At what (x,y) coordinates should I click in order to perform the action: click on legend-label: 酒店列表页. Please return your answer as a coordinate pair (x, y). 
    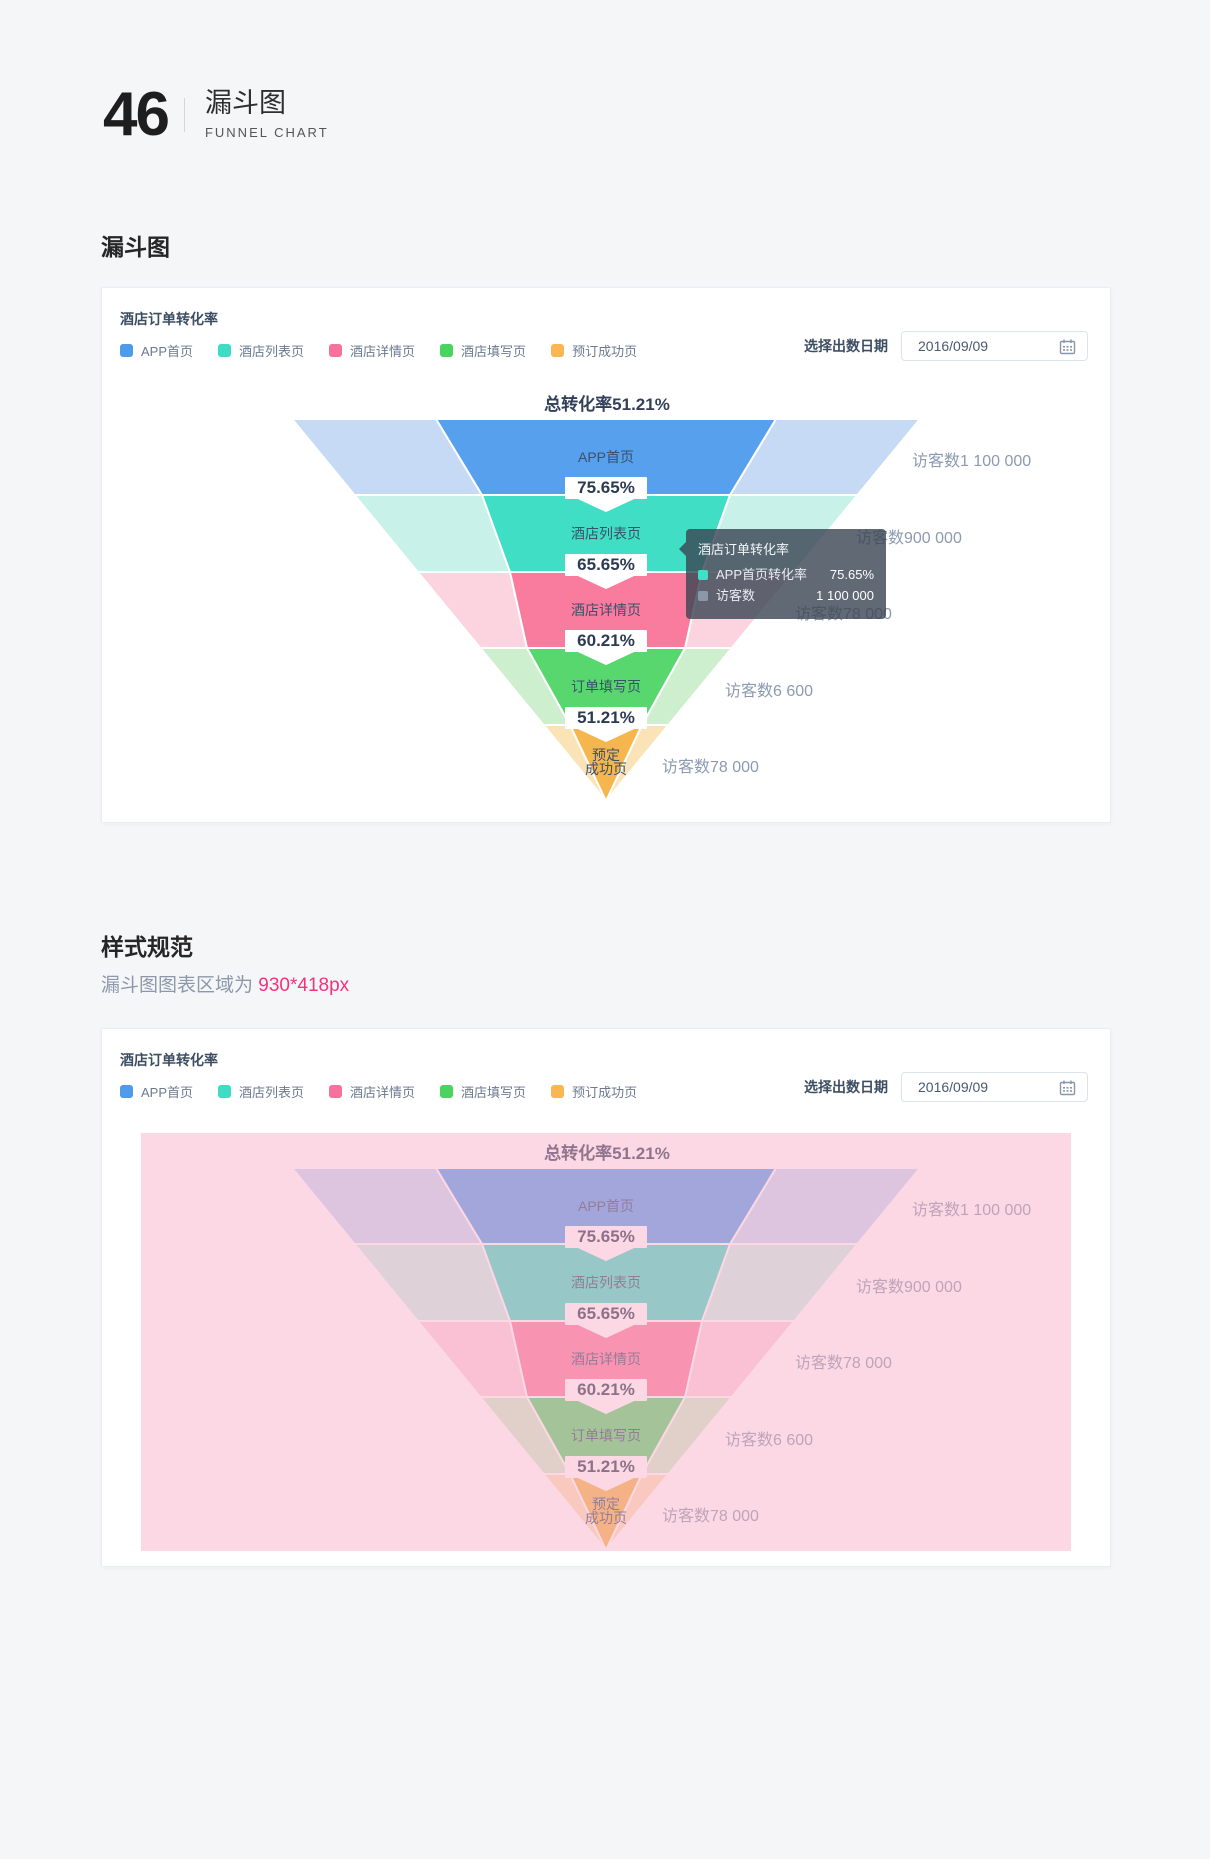
    Looking at the image, I should click on (272, 1092).